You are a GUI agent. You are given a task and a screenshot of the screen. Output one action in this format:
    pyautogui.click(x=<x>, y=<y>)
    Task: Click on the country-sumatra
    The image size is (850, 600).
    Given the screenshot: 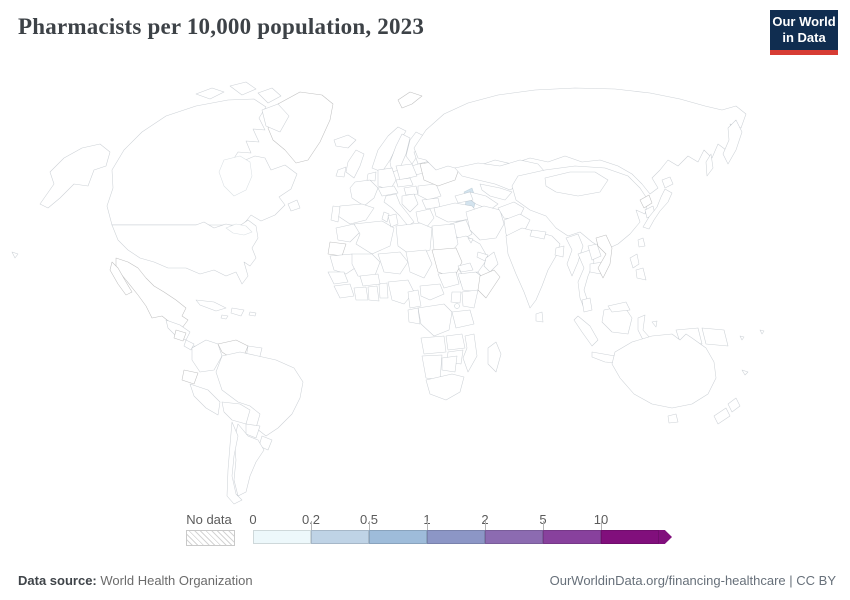 What is the action you would take?
    pyautogui.click(x=586, y=331)
    